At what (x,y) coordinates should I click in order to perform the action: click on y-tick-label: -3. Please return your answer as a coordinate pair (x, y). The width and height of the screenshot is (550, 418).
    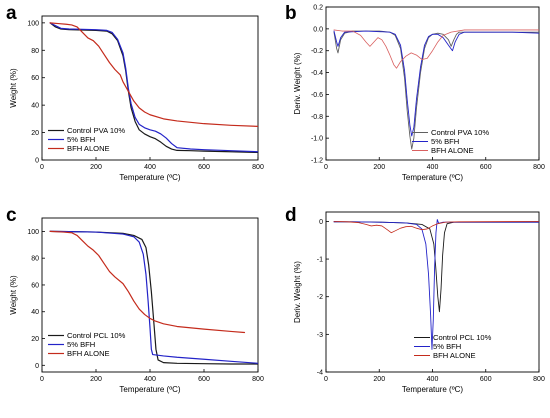
    Looking at the image, I should click on (320, 335).